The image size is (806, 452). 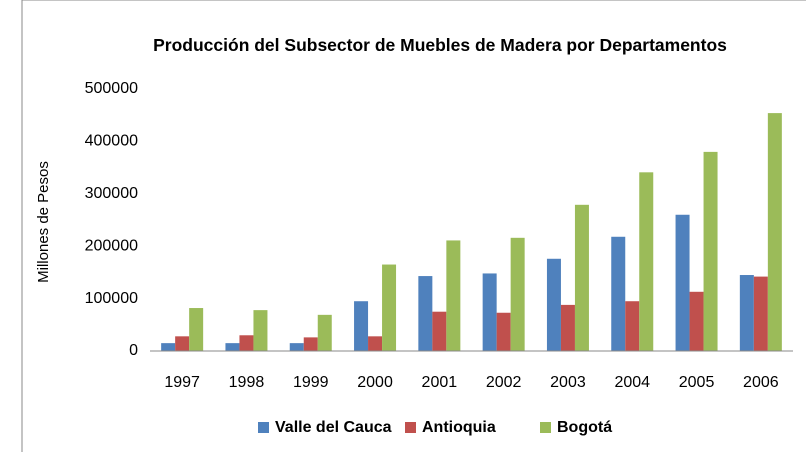 I want to click on y-tick-label: 400000, so click(x=111, y=141).